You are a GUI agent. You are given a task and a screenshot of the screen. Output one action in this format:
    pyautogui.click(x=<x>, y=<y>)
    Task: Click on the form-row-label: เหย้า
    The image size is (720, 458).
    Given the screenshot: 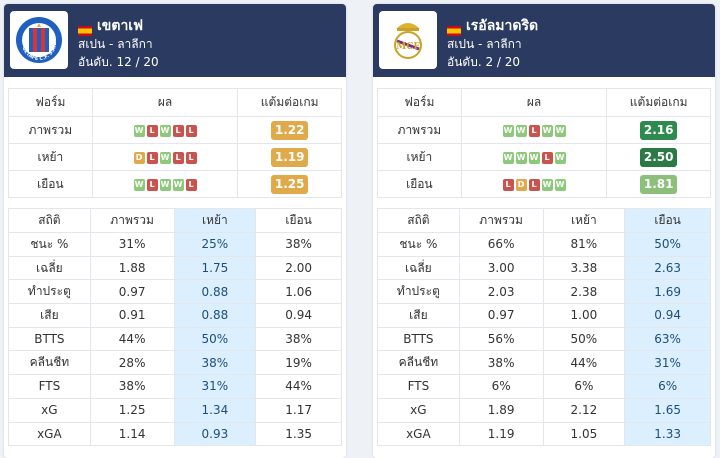 What is the action you would take?
    pyautogui.click(x=50, y=157)
    